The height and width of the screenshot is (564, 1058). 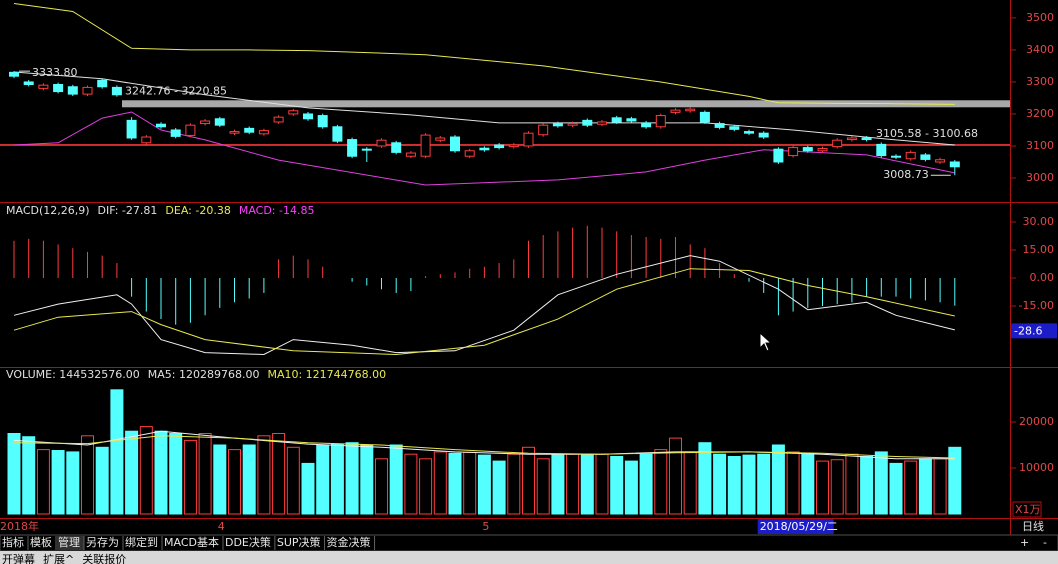 What do you see at coordinates (1040, 49) in the screenshot?
I see `y-tick-label: 3400` at bounding box center [1040, 49].